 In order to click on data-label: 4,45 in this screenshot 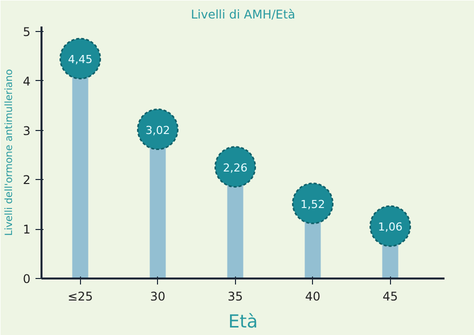, I will do `click(80, 59)`.